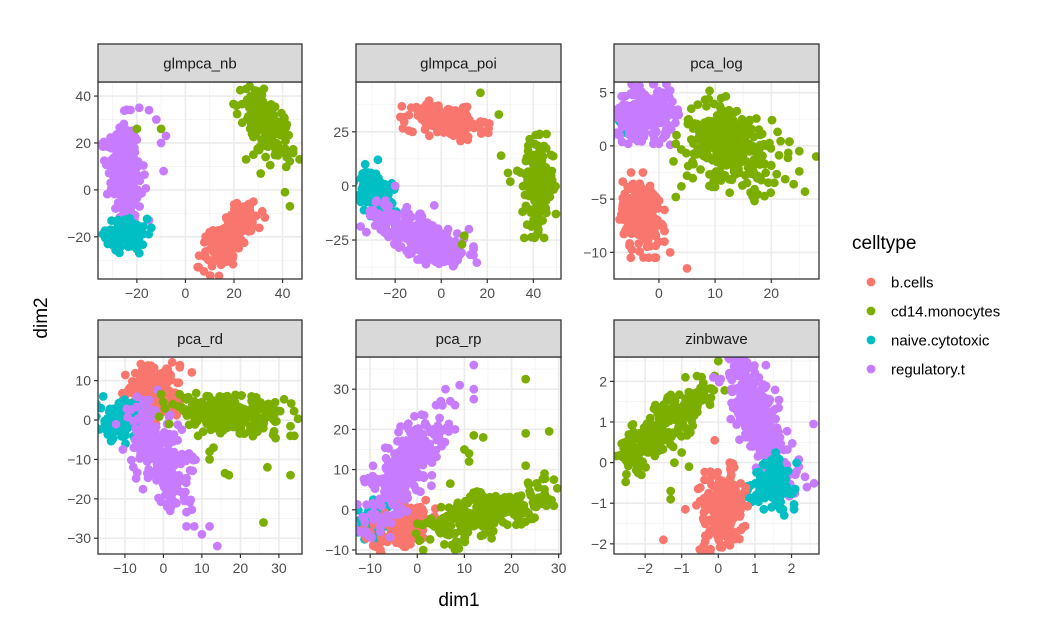 The image size is (1056, 624). What do you see at coordinates (488, 293) in the screenshot?
I see `x-tick-label: 20` at bounding box center [488, 293].